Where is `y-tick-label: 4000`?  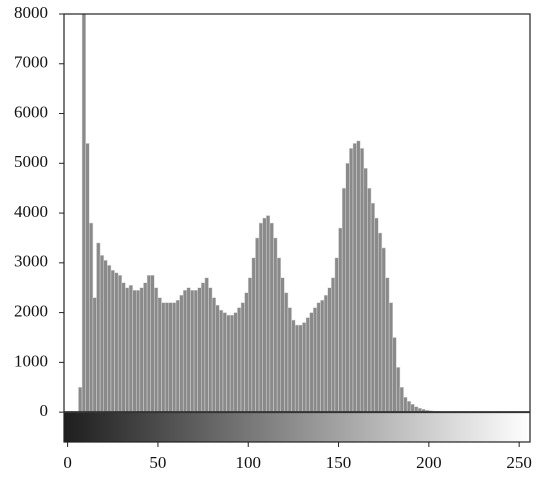
y-tick-label: 4000 is located at coordinates (31, 211).